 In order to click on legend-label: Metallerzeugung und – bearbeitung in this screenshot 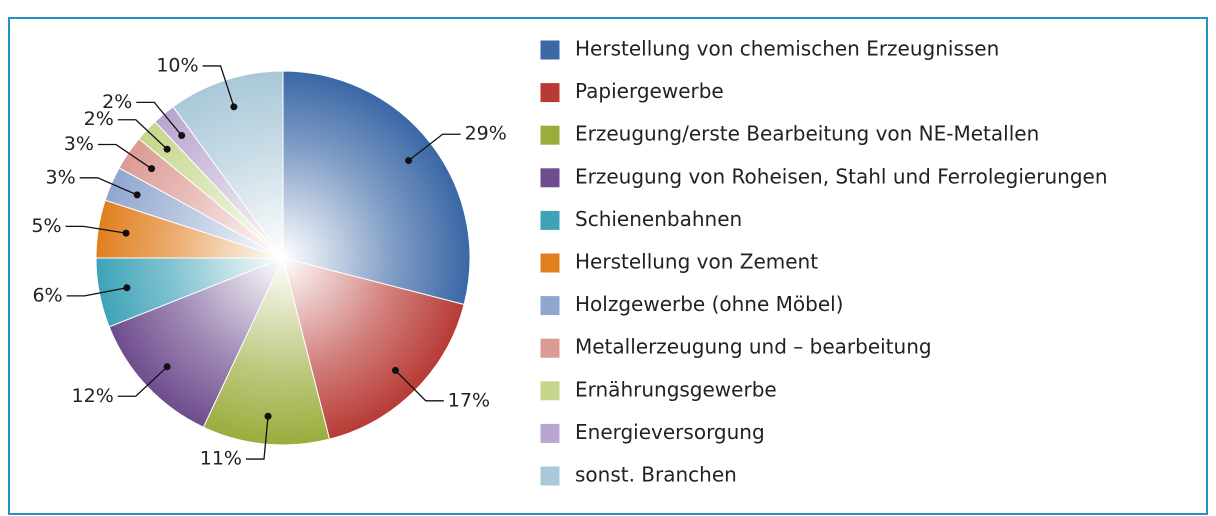, I will do `click(753, 347)`.